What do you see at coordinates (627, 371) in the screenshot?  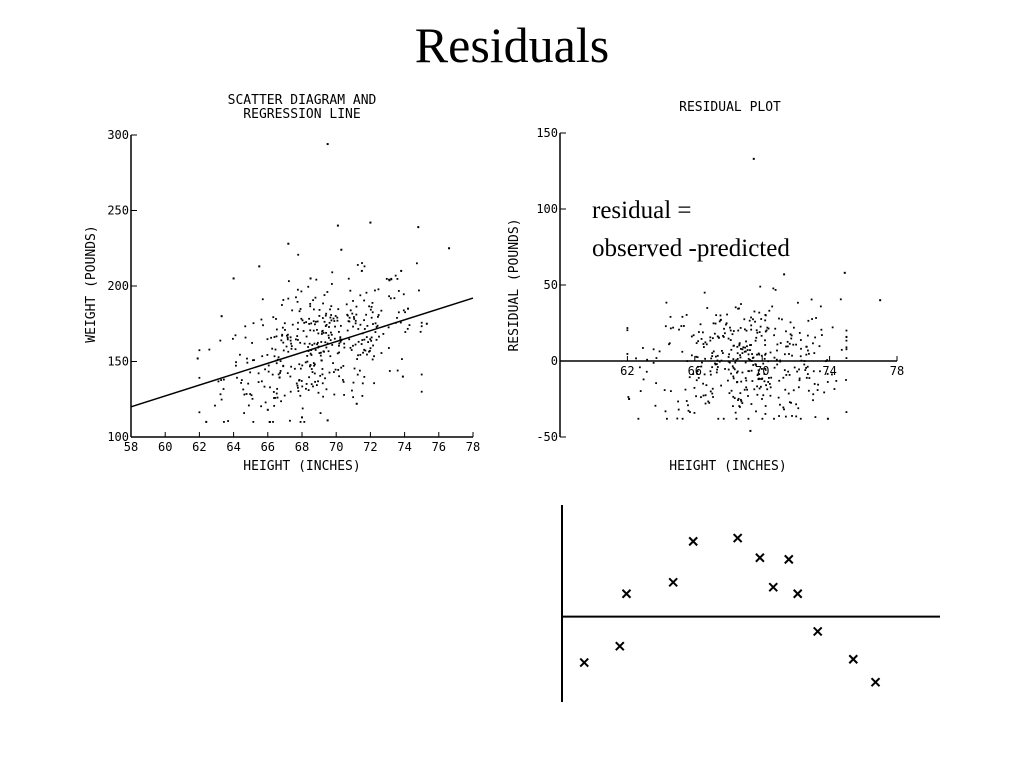 I see `chart2-x-tick-label: 62` at bounding box center [627, 371].